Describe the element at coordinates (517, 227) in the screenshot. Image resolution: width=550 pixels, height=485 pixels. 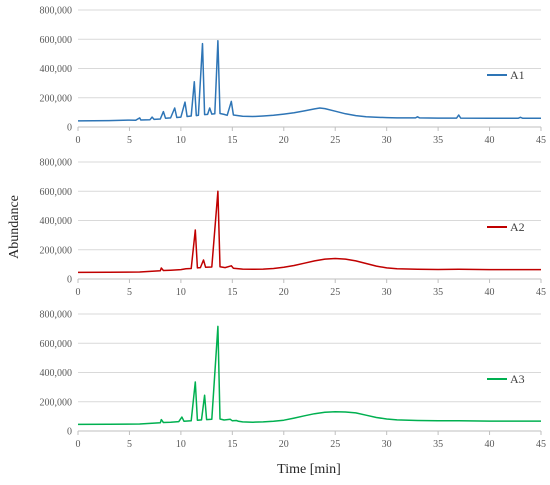
I see `legend-label: A2` at that location.